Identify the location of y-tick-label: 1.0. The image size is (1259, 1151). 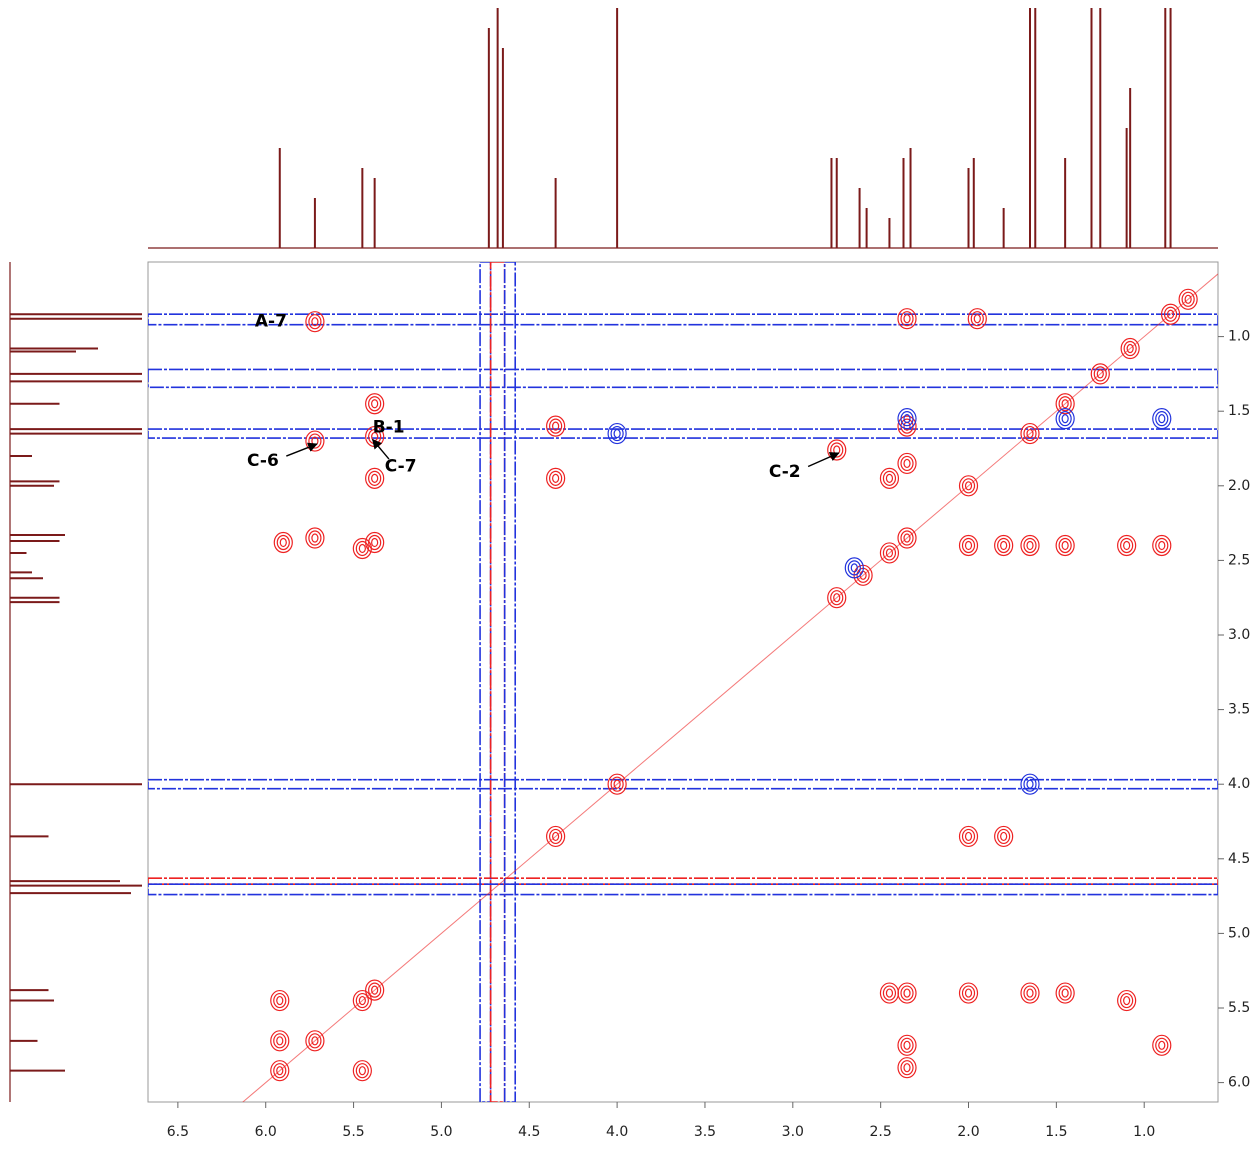
(1239, 337).